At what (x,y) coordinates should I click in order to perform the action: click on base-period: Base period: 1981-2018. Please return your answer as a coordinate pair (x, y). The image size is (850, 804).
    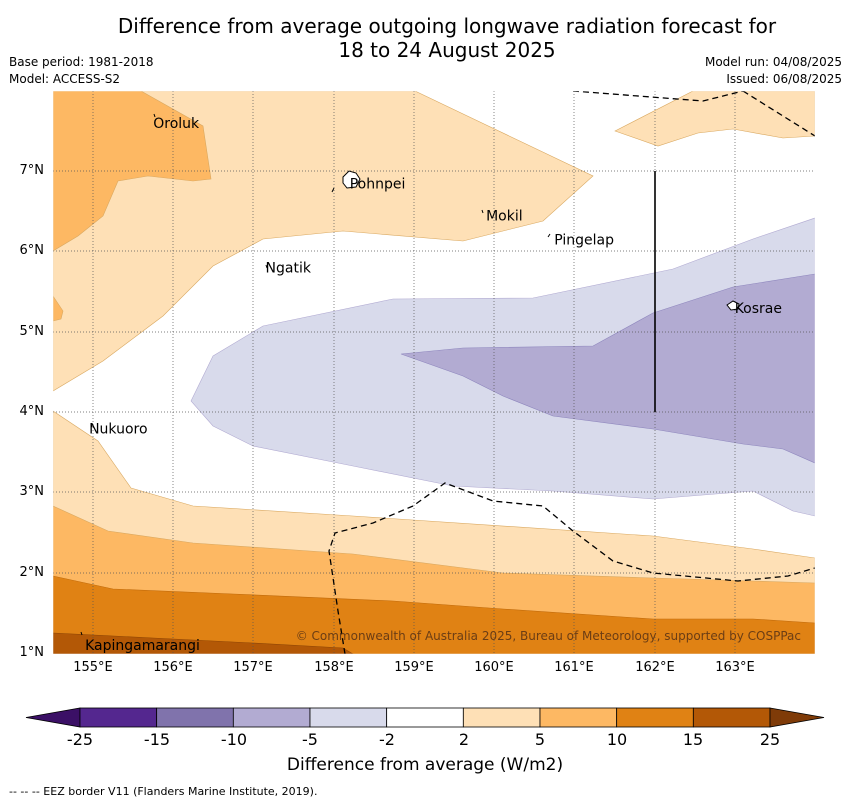
    Looking at the image, I should click on (81, 62).